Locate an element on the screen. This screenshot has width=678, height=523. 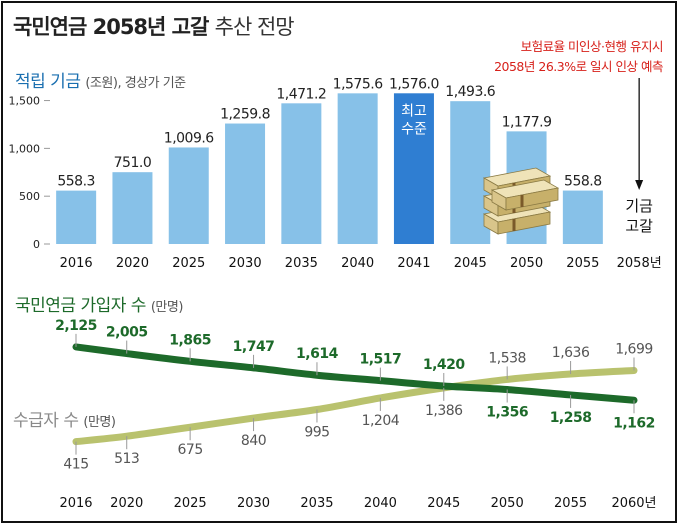
recipient-value-label: 513 is located at coordinates (126, 459).